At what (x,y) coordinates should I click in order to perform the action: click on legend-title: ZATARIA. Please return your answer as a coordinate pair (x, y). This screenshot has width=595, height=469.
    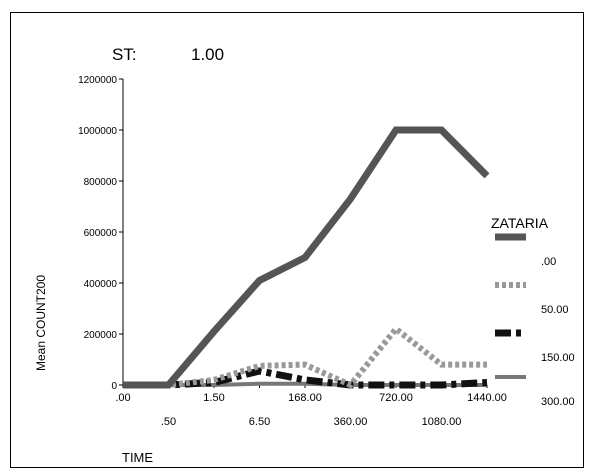
    Looking at the image, I should click on (520, 223).